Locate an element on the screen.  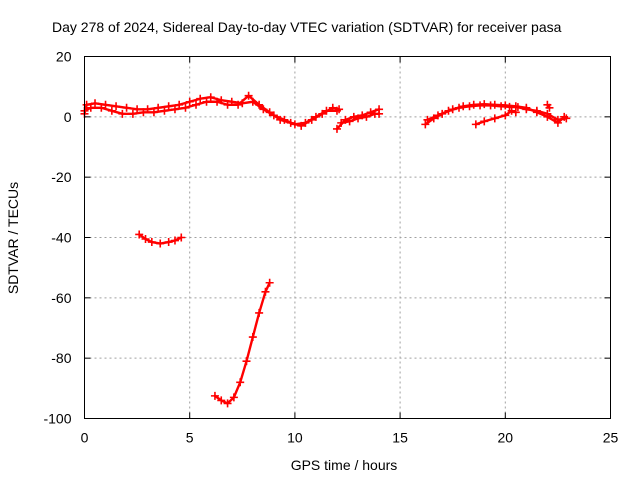
x-tick-label: 10 is located at coordinates (295, 438).